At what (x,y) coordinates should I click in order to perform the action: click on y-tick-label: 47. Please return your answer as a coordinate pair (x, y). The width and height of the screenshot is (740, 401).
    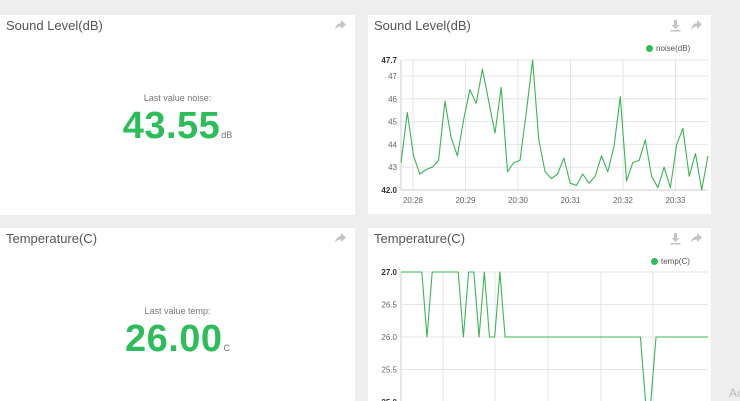
    Looking at the image, I should click on (392, 76).